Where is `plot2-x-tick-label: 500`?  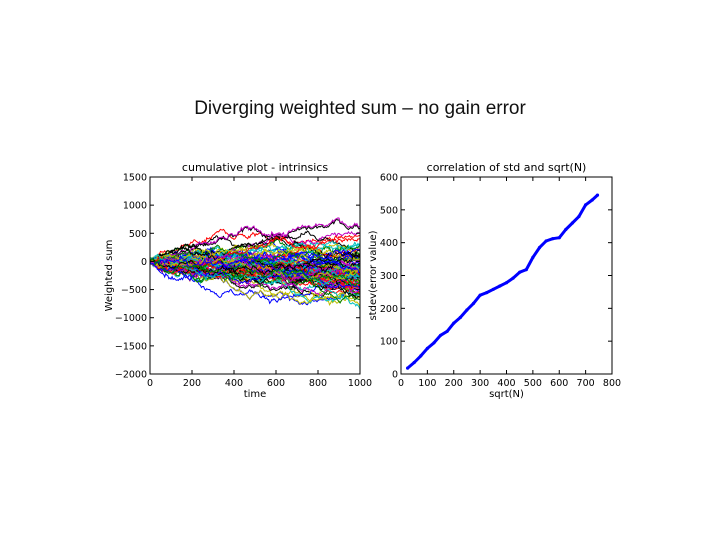 plot2-x-tick-label: 500 is located at coordinates (533, 383).